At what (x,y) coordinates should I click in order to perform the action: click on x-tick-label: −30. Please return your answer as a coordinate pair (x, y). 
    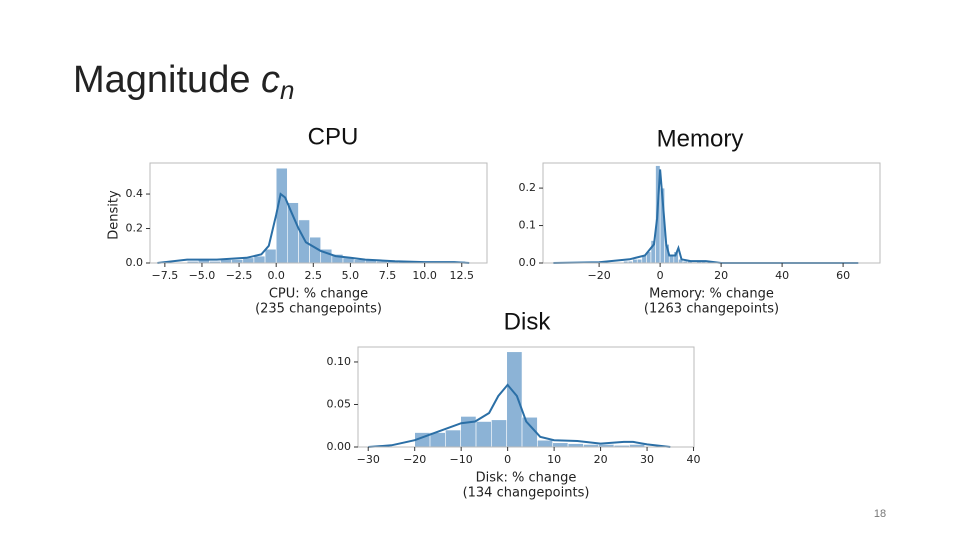
    Looking at the image, I should click on (368, 459).